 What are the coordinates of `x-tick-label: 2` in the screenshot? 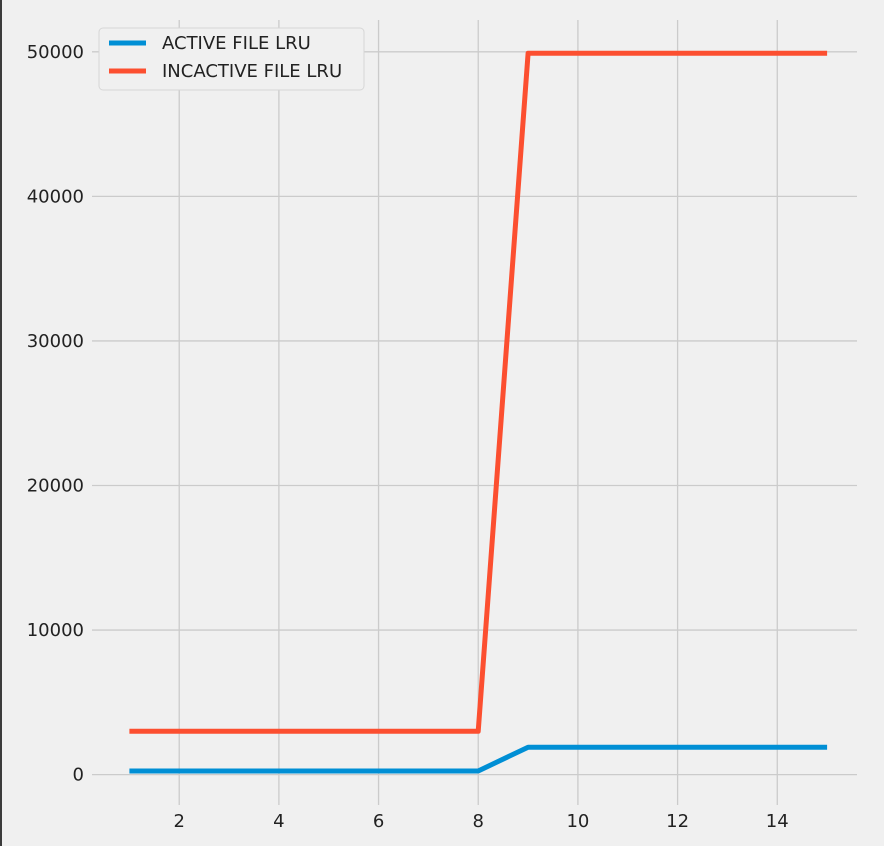 It's located at (178, 821).